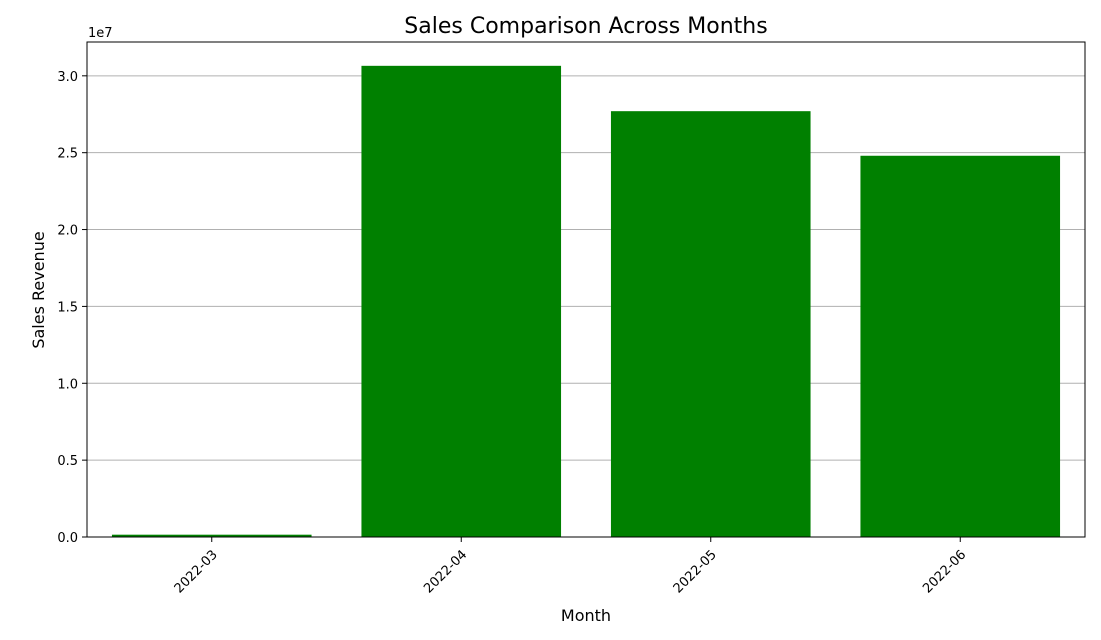 The width and height of the screenshot is (1101, 640). What do you see at coordinates (586, 615) in the screenshot?
I see `x-axis-label: Month` at bounding box center [586, 615].